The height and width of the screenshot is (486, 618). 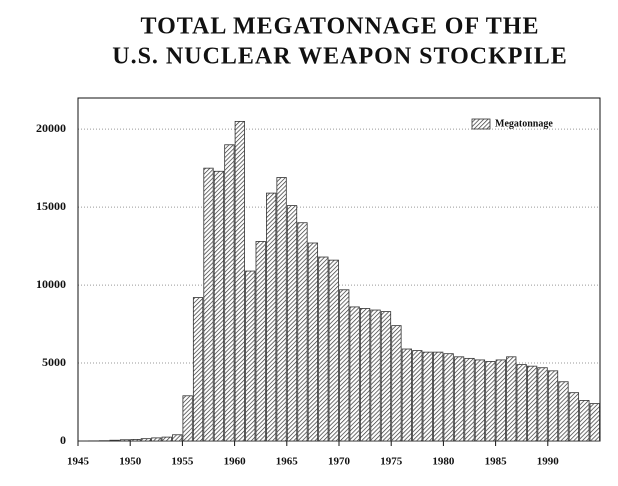 I want to click on y-tick-label: 5000, so click(x=54, y=362).